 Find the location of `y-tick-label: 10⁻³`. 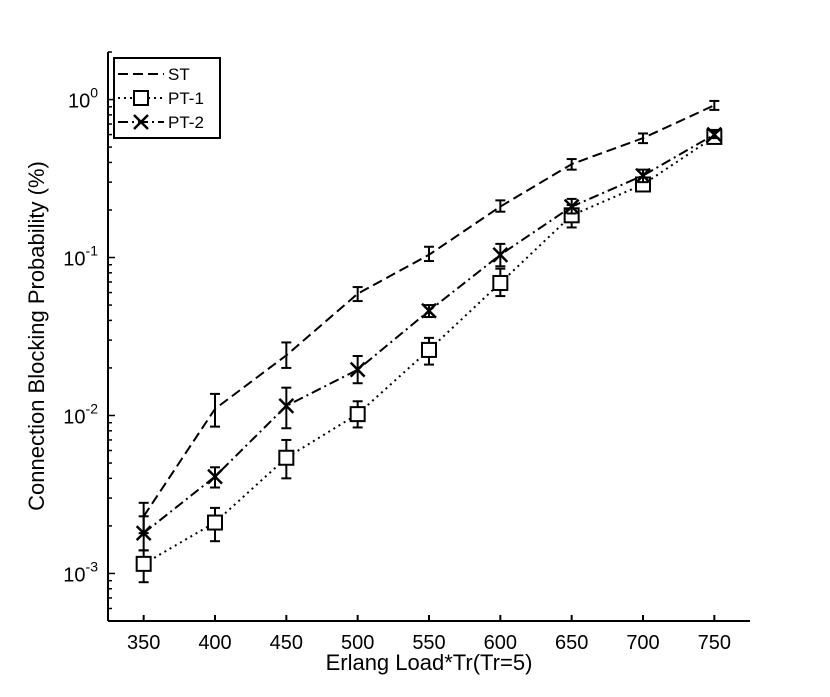

y-tick-label: 10⁻³ is located at coordinates (80, 572).